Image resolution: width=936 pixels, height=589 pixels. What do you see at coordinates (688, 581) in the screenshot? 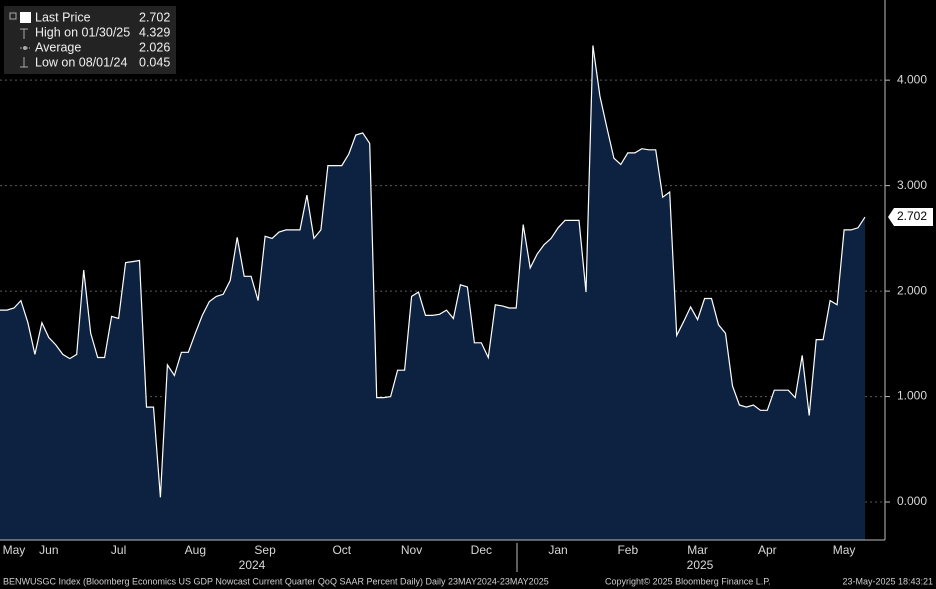
I see `footer-copyright: Copyright© 2025 Bloomberg Finance L.P.` at bounding box center [688, 581].